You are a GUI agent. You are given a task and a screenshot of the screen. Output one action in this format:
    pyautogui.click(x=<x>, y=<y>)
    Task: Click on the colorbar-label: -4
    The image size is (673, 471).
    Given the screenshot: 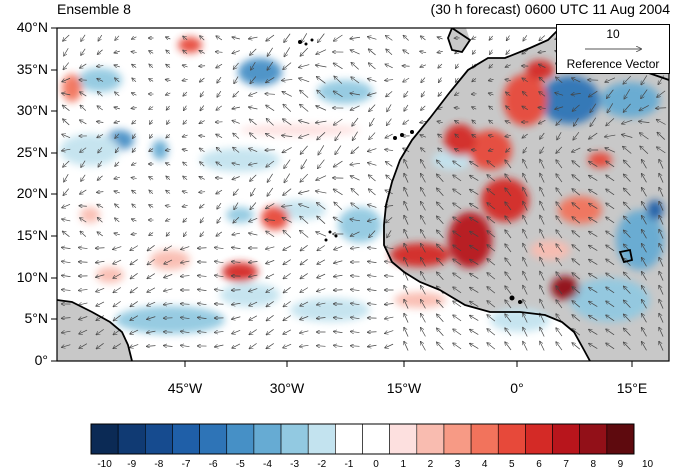 What is the action you would take?
    pyautogui.click(x=267, y=464)
    